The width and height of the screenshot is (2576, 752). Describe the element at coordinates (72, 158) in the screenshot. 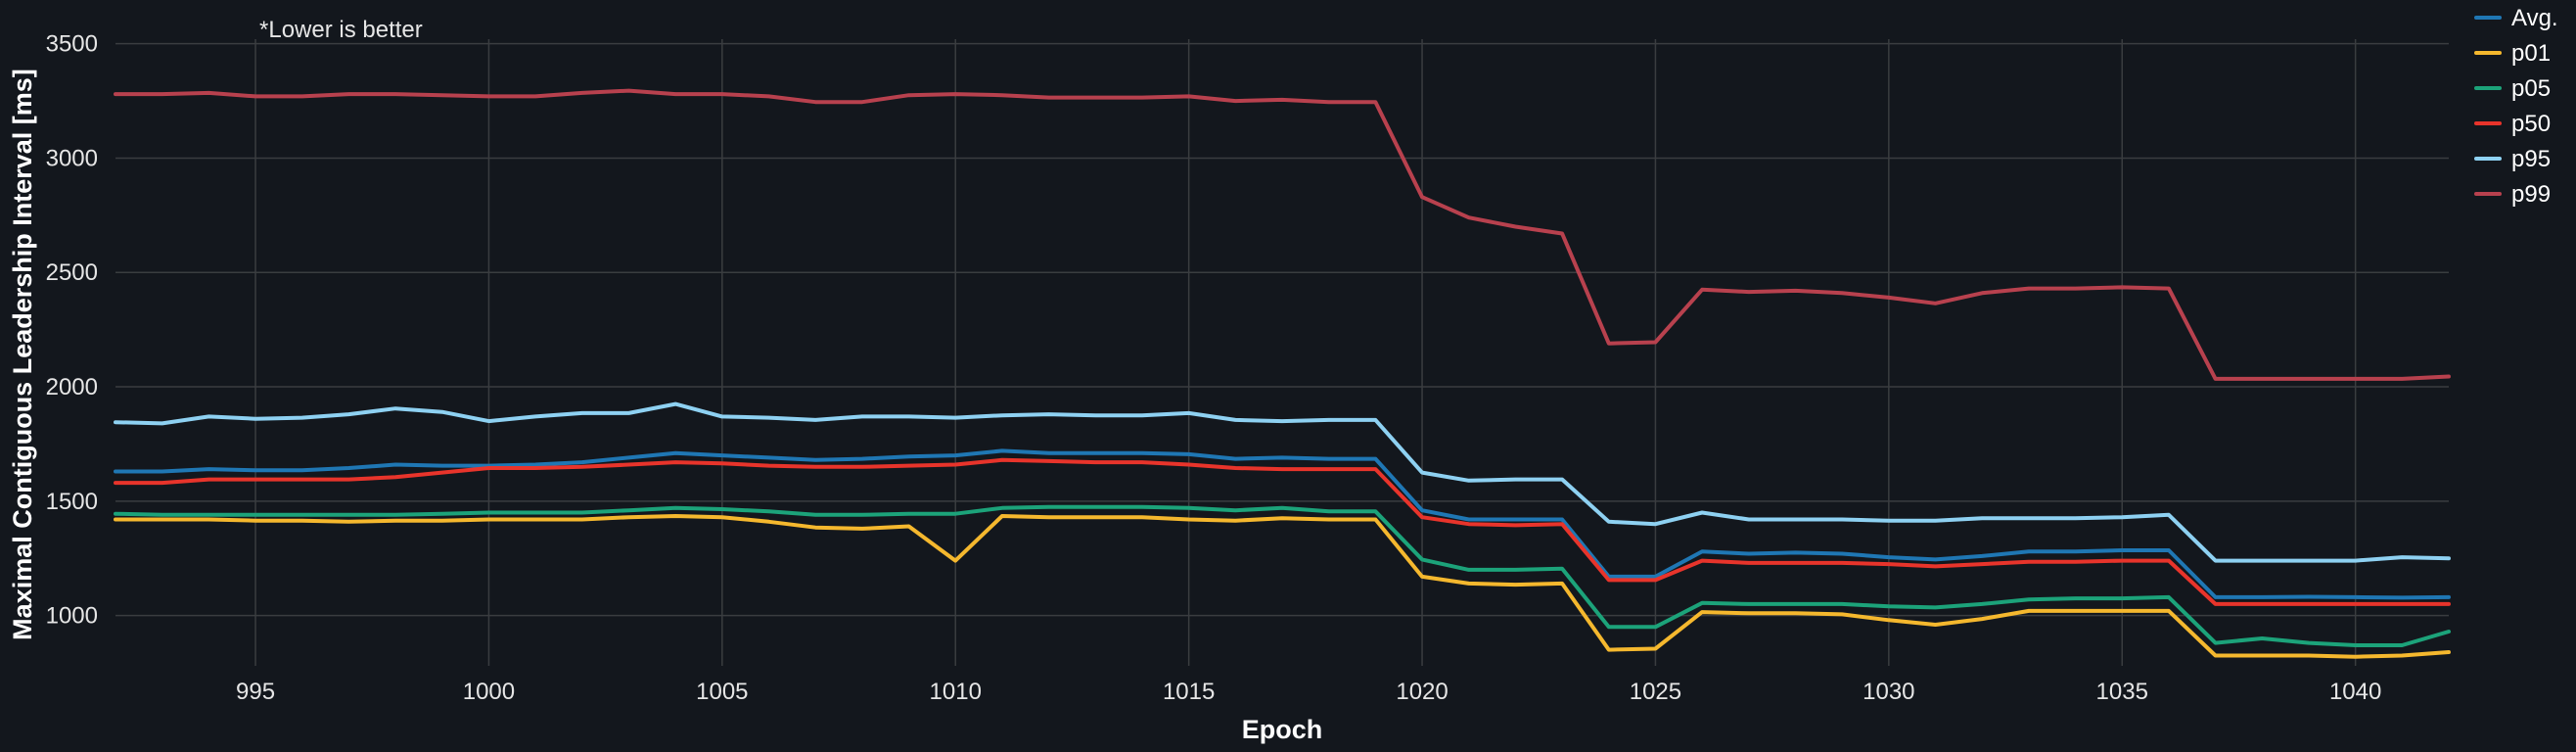

I see `y-tick-label: 3000` at that location.